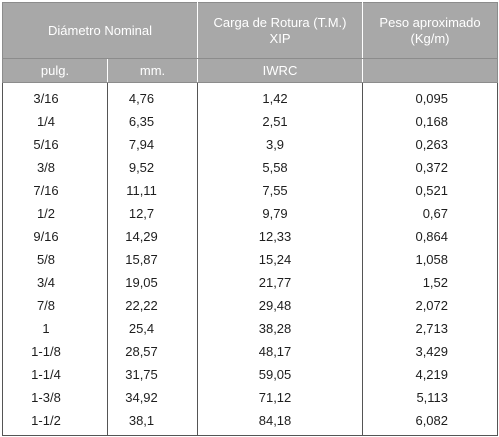 The image size is (499, 437). What do you see at coordinates (280, 305) in the screenshot?
I see `cell-carga: 29,48` at bounding box center [280, 305].